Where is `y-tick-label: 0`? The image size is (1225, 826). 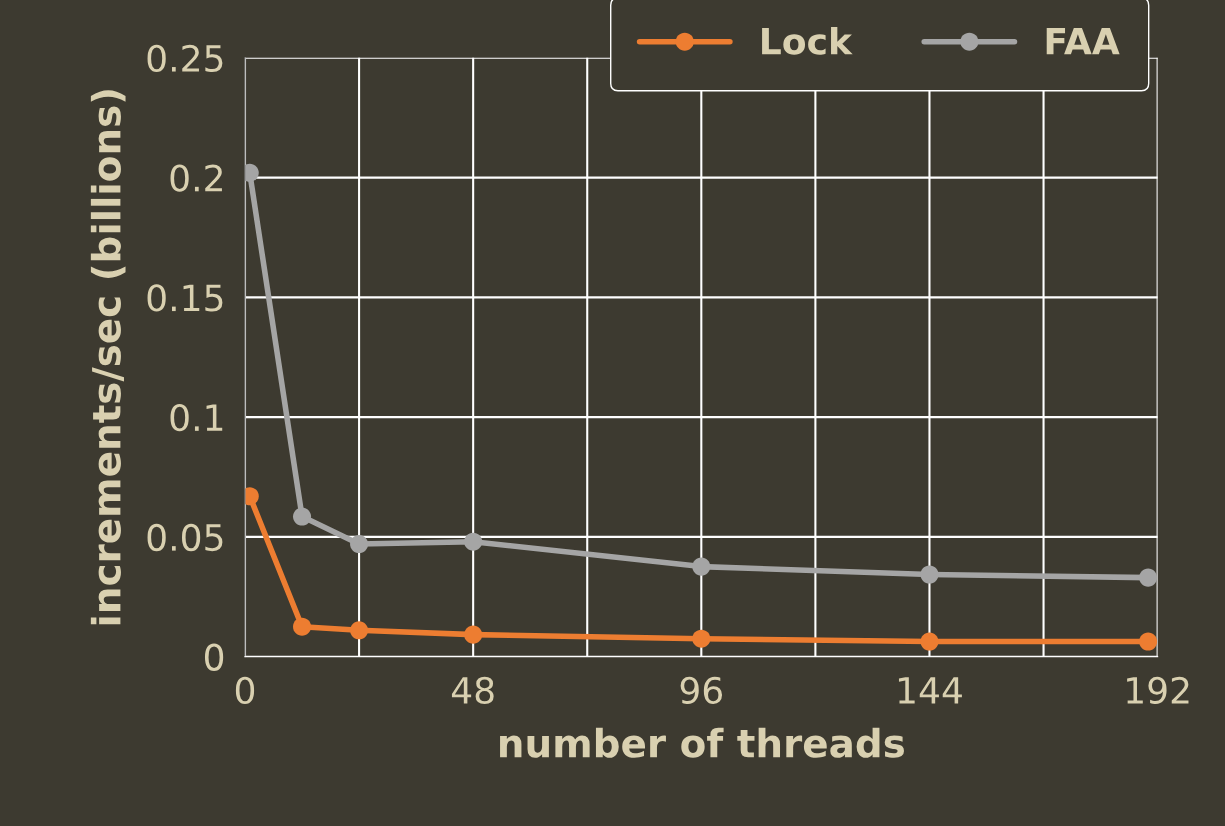
y-tick-label: 0 is located at coordinates (214, 657).